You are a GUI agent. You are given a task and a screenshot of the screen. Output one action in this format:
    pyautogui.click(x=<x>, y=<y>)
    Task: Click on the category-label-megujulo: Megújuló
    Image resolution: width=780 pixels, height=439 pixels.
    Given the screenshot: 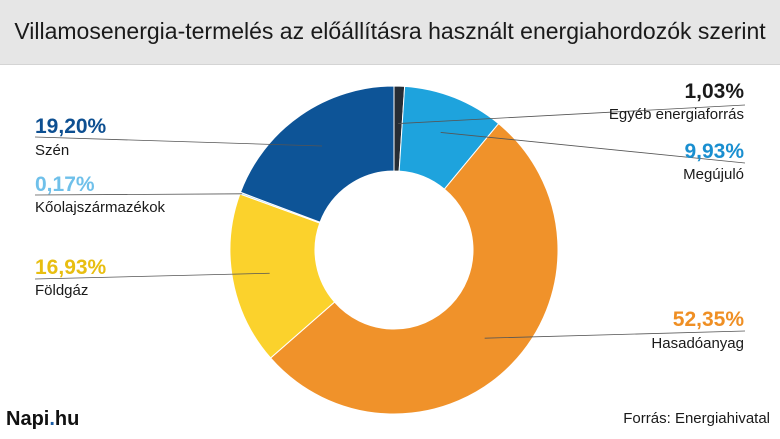 What is the action you would take?
    pyautogui.click(x=713, y=174)
    